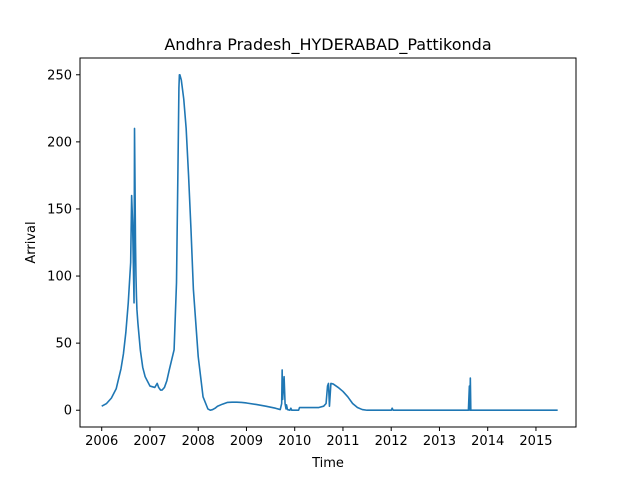 This screenshot has width=640, height=480. What do you see at coordinates (327, 463) in the screenshot?
I see `x-axis-label: Time` at bounding box center [327, 463].